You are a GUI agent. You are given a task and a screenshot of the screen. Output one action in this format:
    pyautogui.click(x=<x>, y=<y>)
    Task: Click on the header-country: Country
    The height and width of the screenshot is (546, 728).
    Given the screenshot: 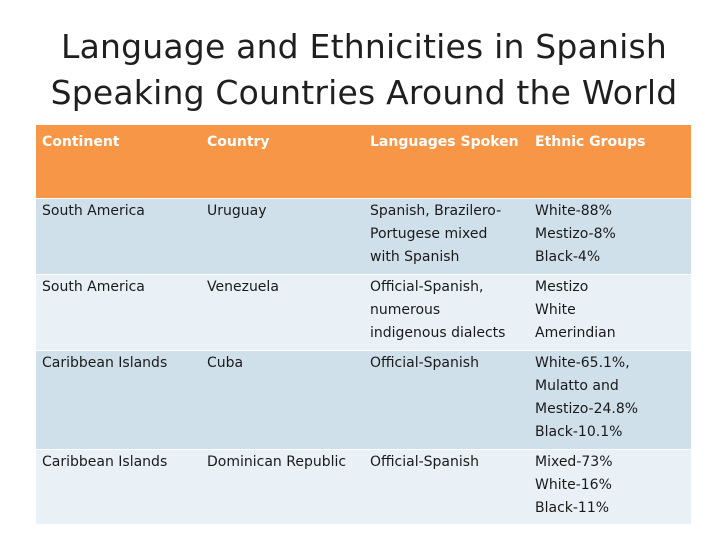 What is the action you would take?
    pyautogui.click(x=282, y=161)
    